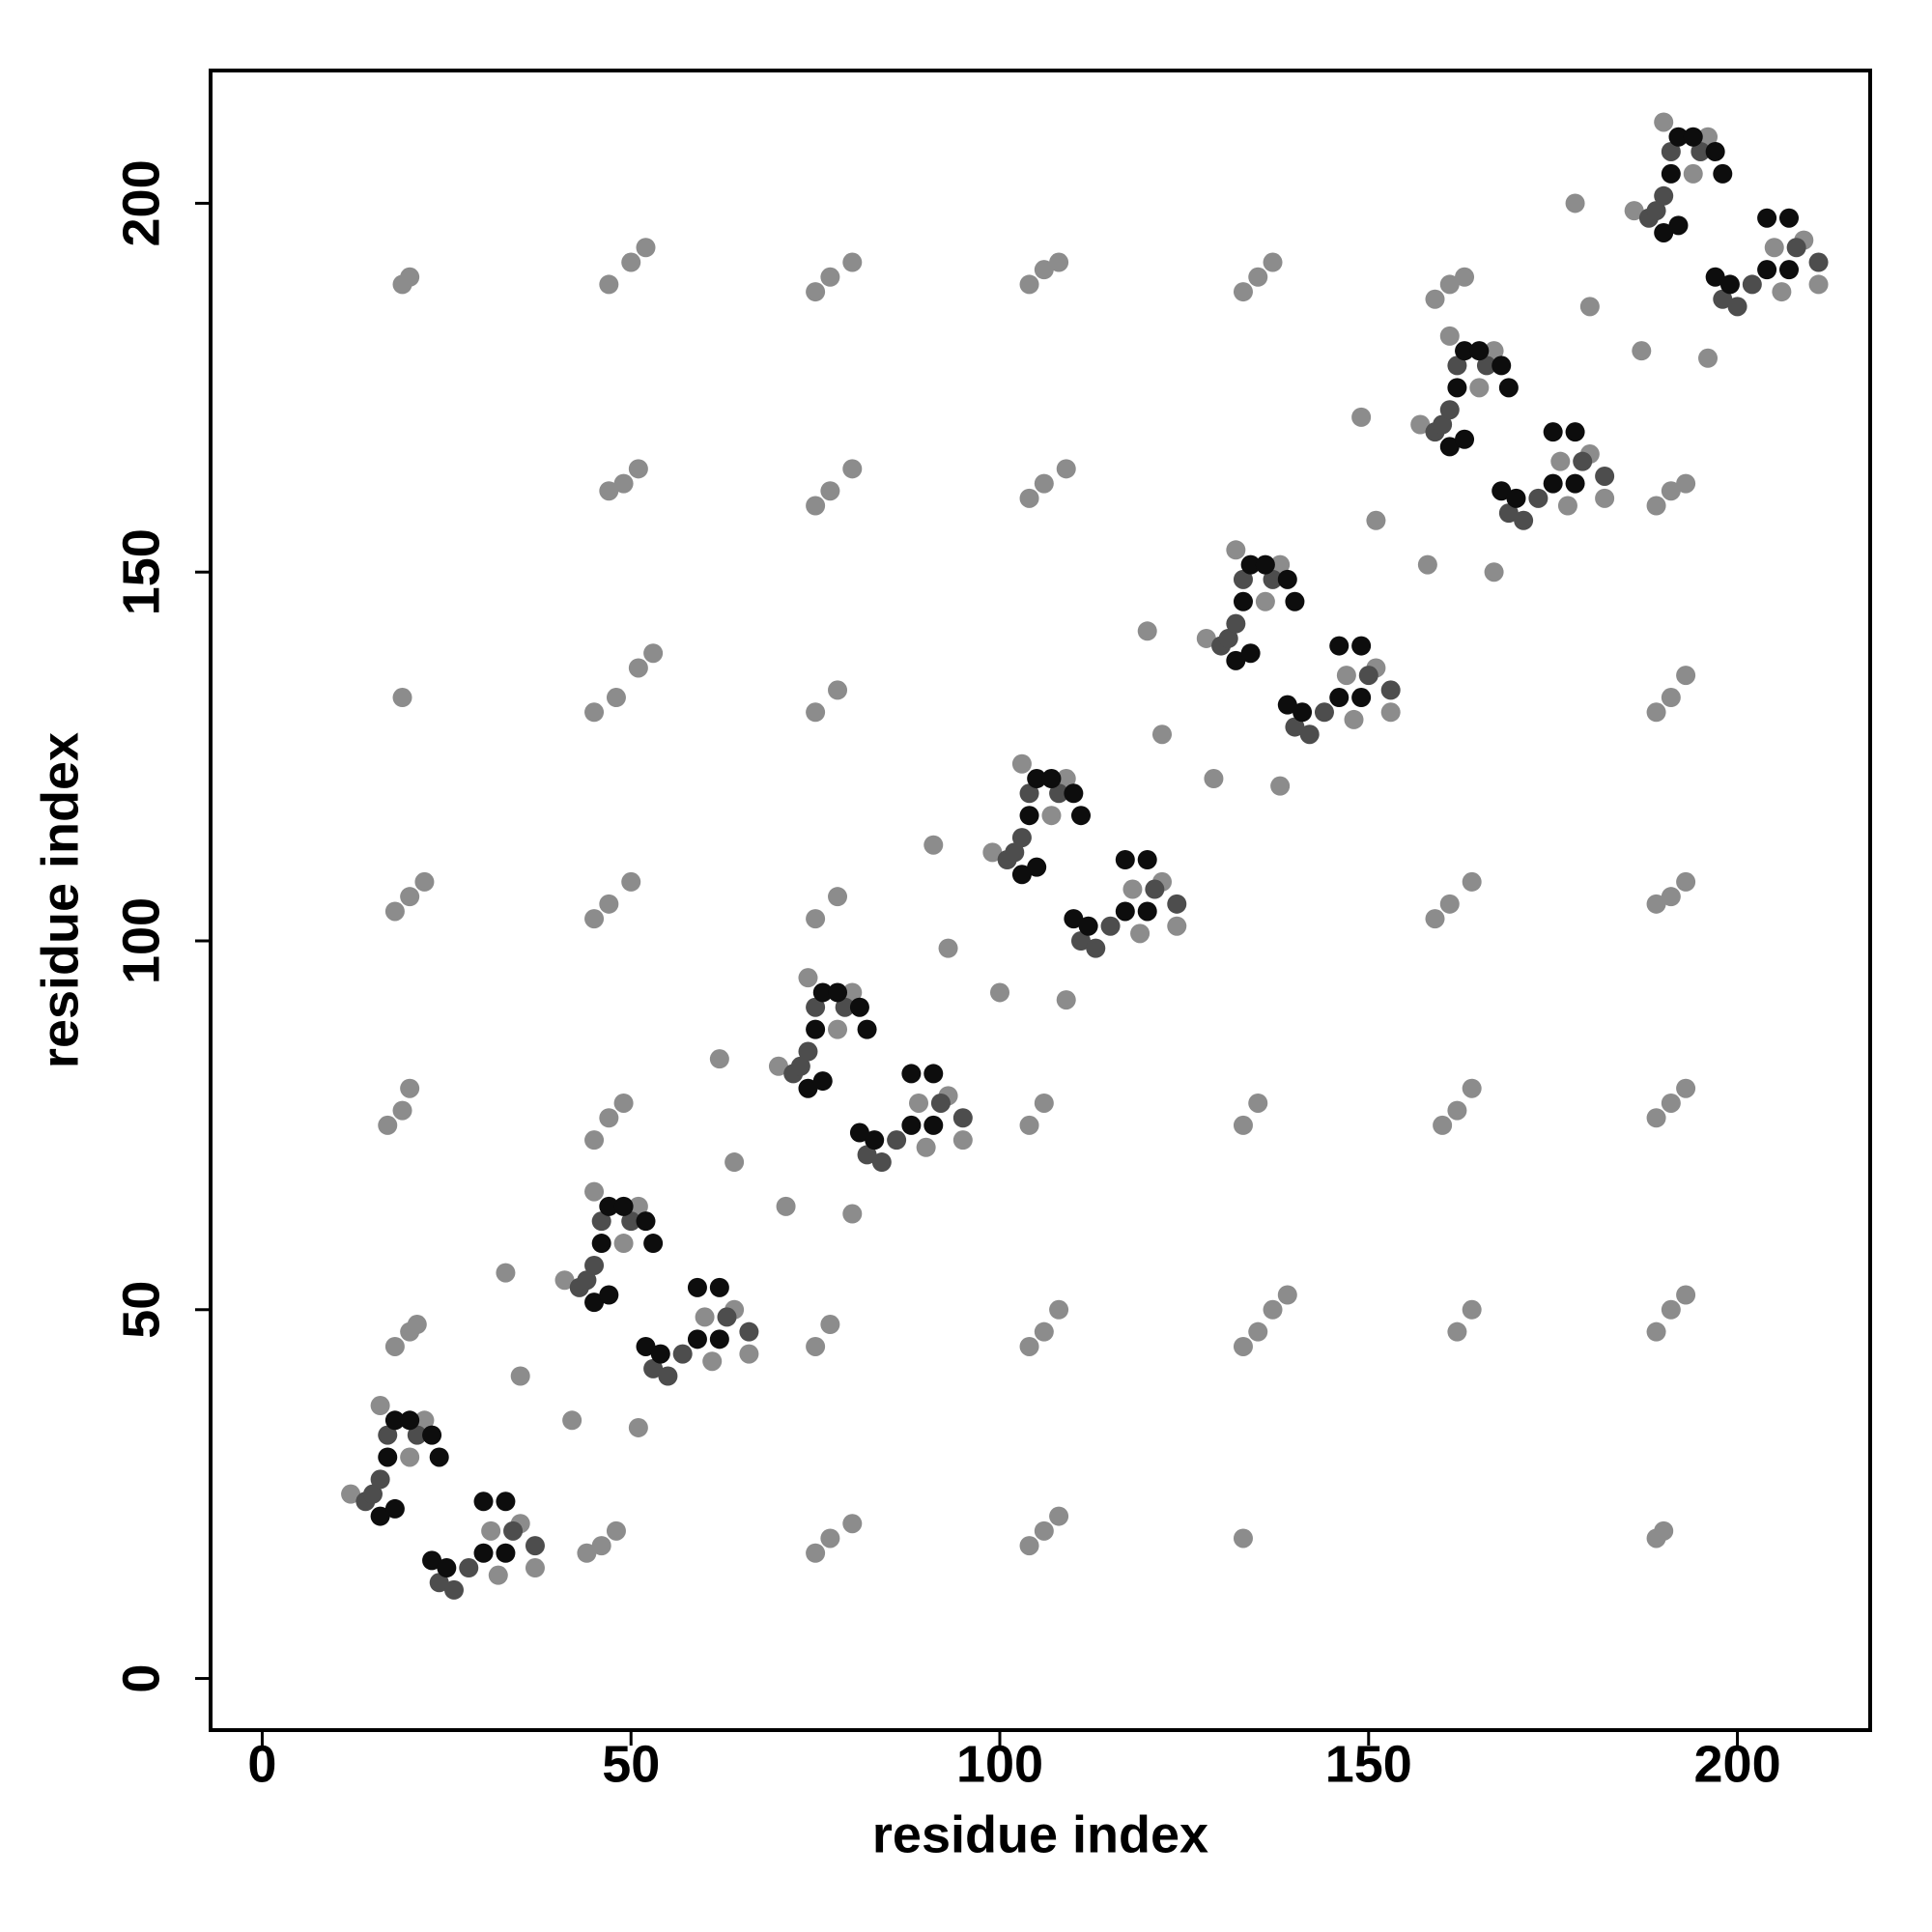  I want to click on y-tick-label: 200, so click(141, 202).